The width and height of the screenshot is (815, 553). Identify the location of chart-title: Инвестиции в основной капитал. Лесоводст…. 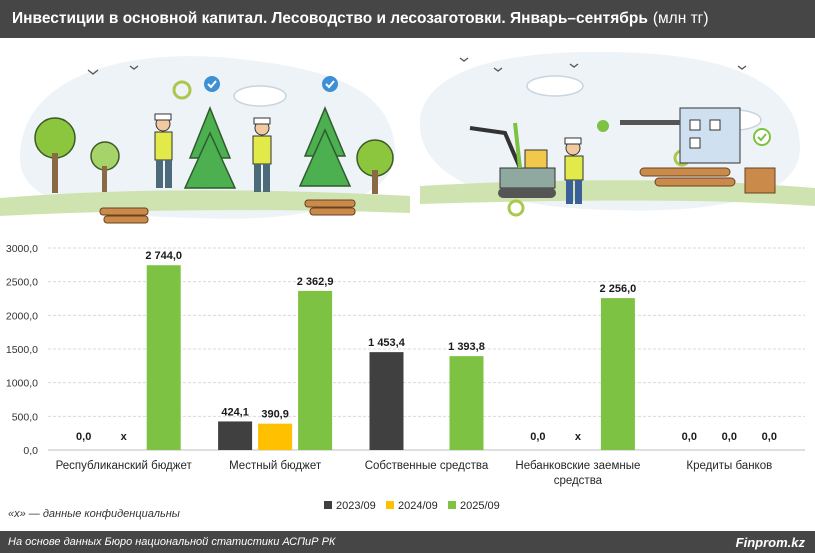
(330, 18).